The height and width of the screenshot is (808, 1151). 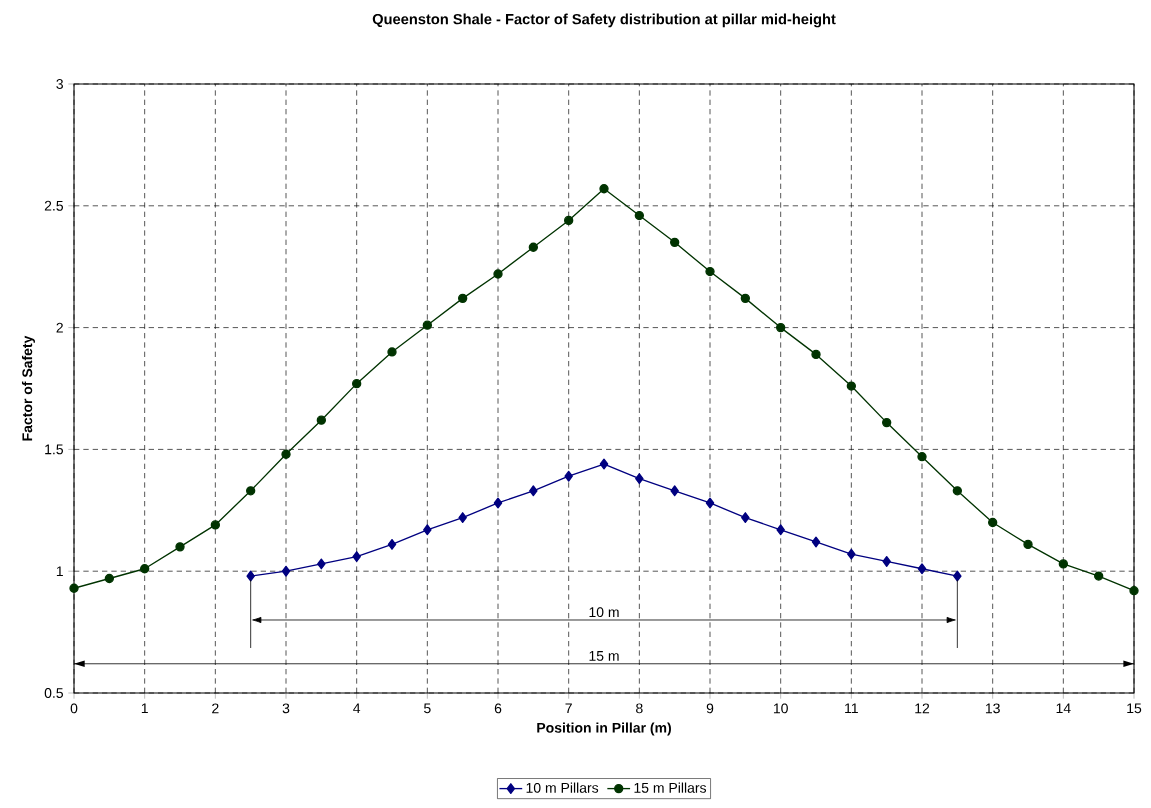 I want to click on legend-label: 15 m Pillars, so click(x=670, y=787).